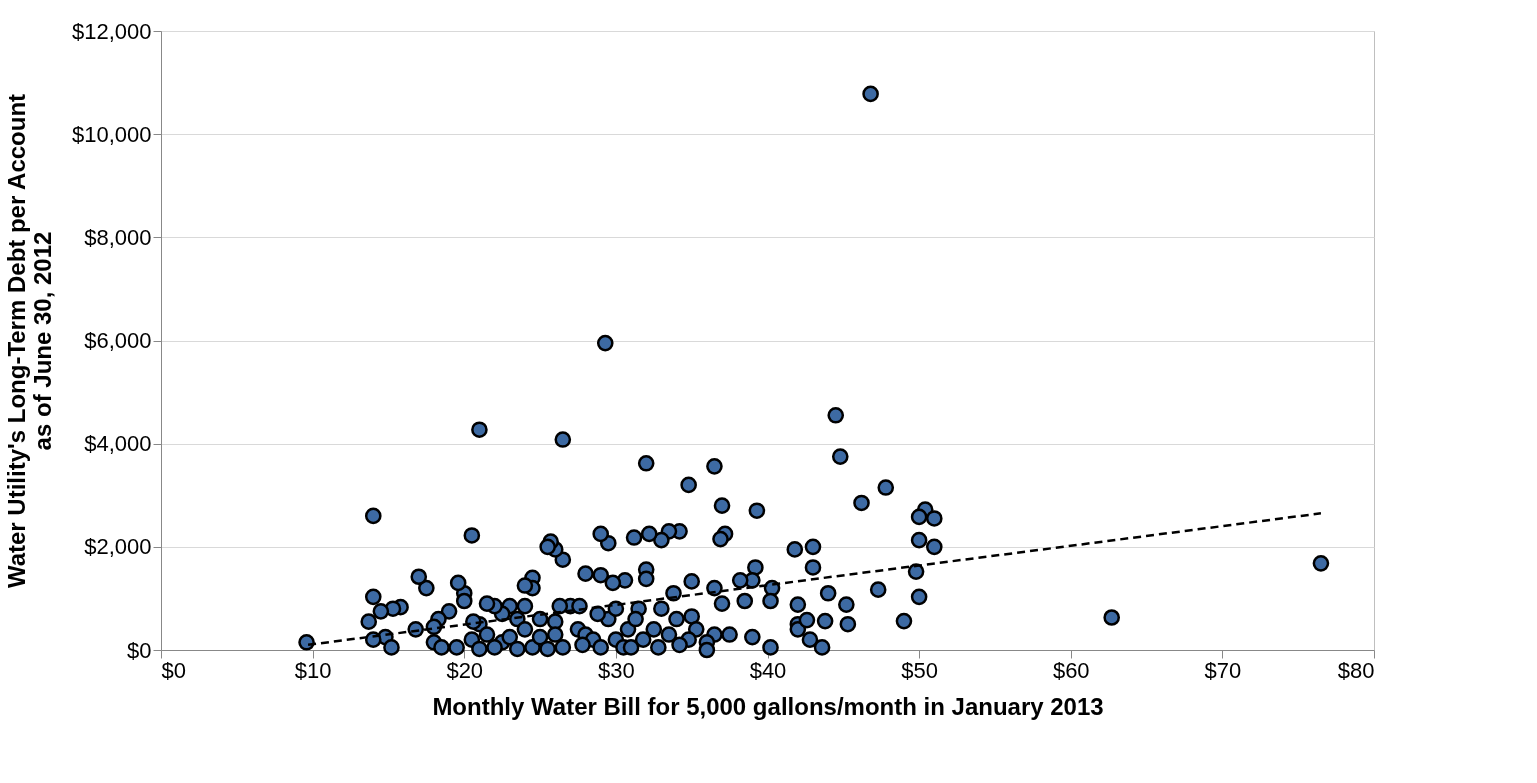 The width and height of the screenshot is (1537, 783). I want to click on x-tick-label: $60, so click(1071, 670).